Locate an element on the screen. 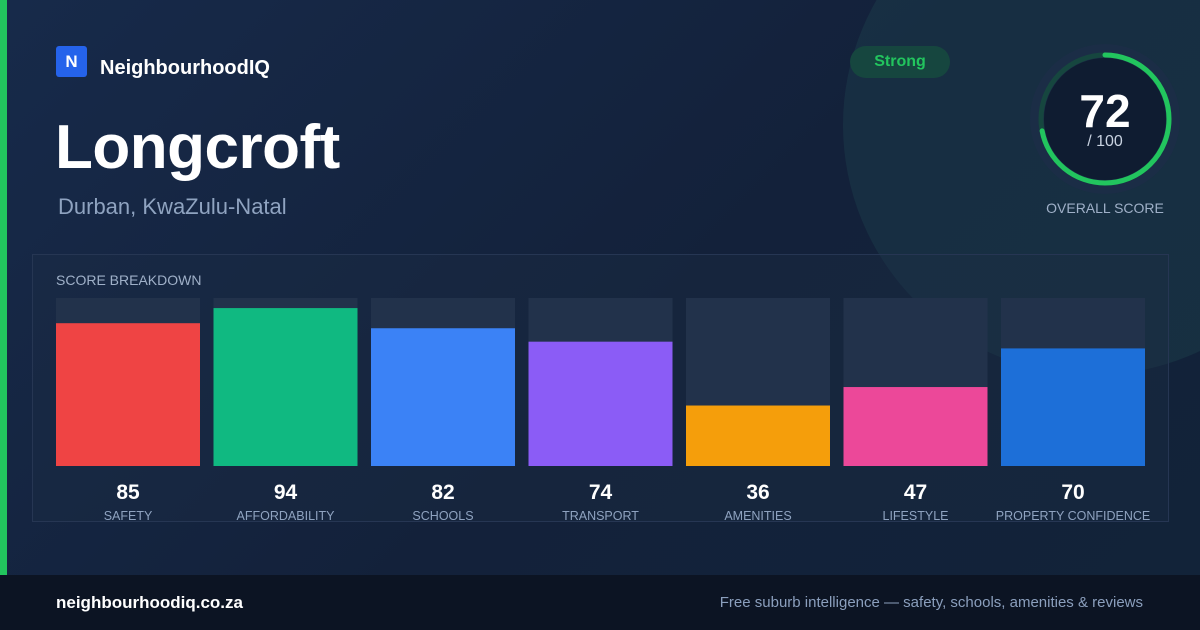 This screenshot has width=1200, height=630. footer-url: neighbourhoodiq.co.za is located at coordinates (149, 602).